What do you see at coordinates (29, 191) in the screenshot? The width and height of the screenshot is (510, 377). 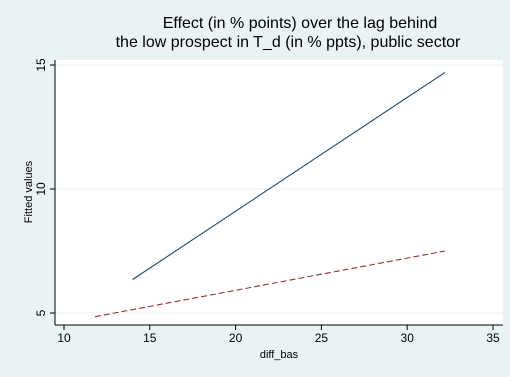 I see `y-axis-label: Fitted values` at bounding box center [29, 191].